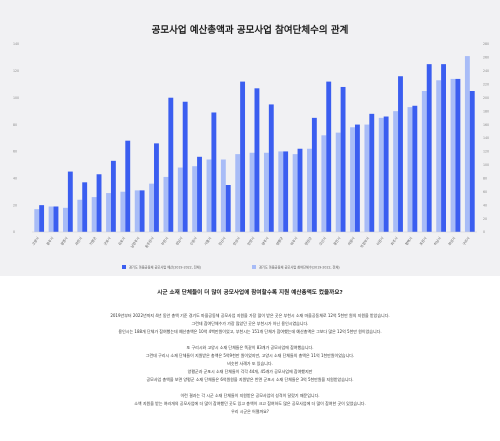 The width and height of the screenshot is (500, 441). I want to click on x-tick-label: 양평군, so click(279, 241).